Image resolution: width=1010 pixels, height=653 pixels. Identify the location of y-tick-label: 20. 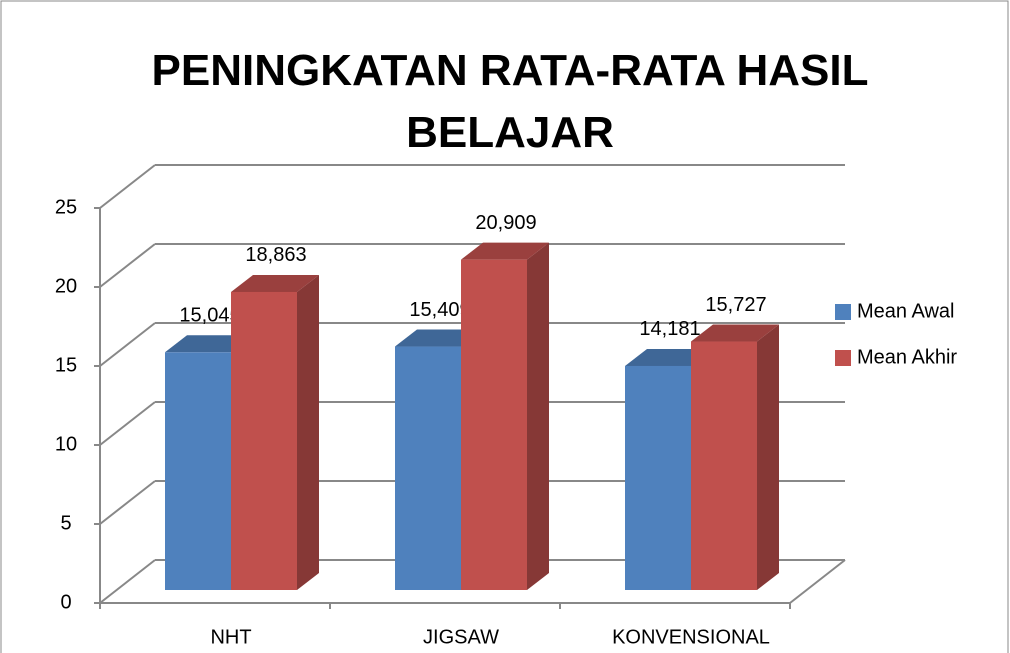
(66, 286).